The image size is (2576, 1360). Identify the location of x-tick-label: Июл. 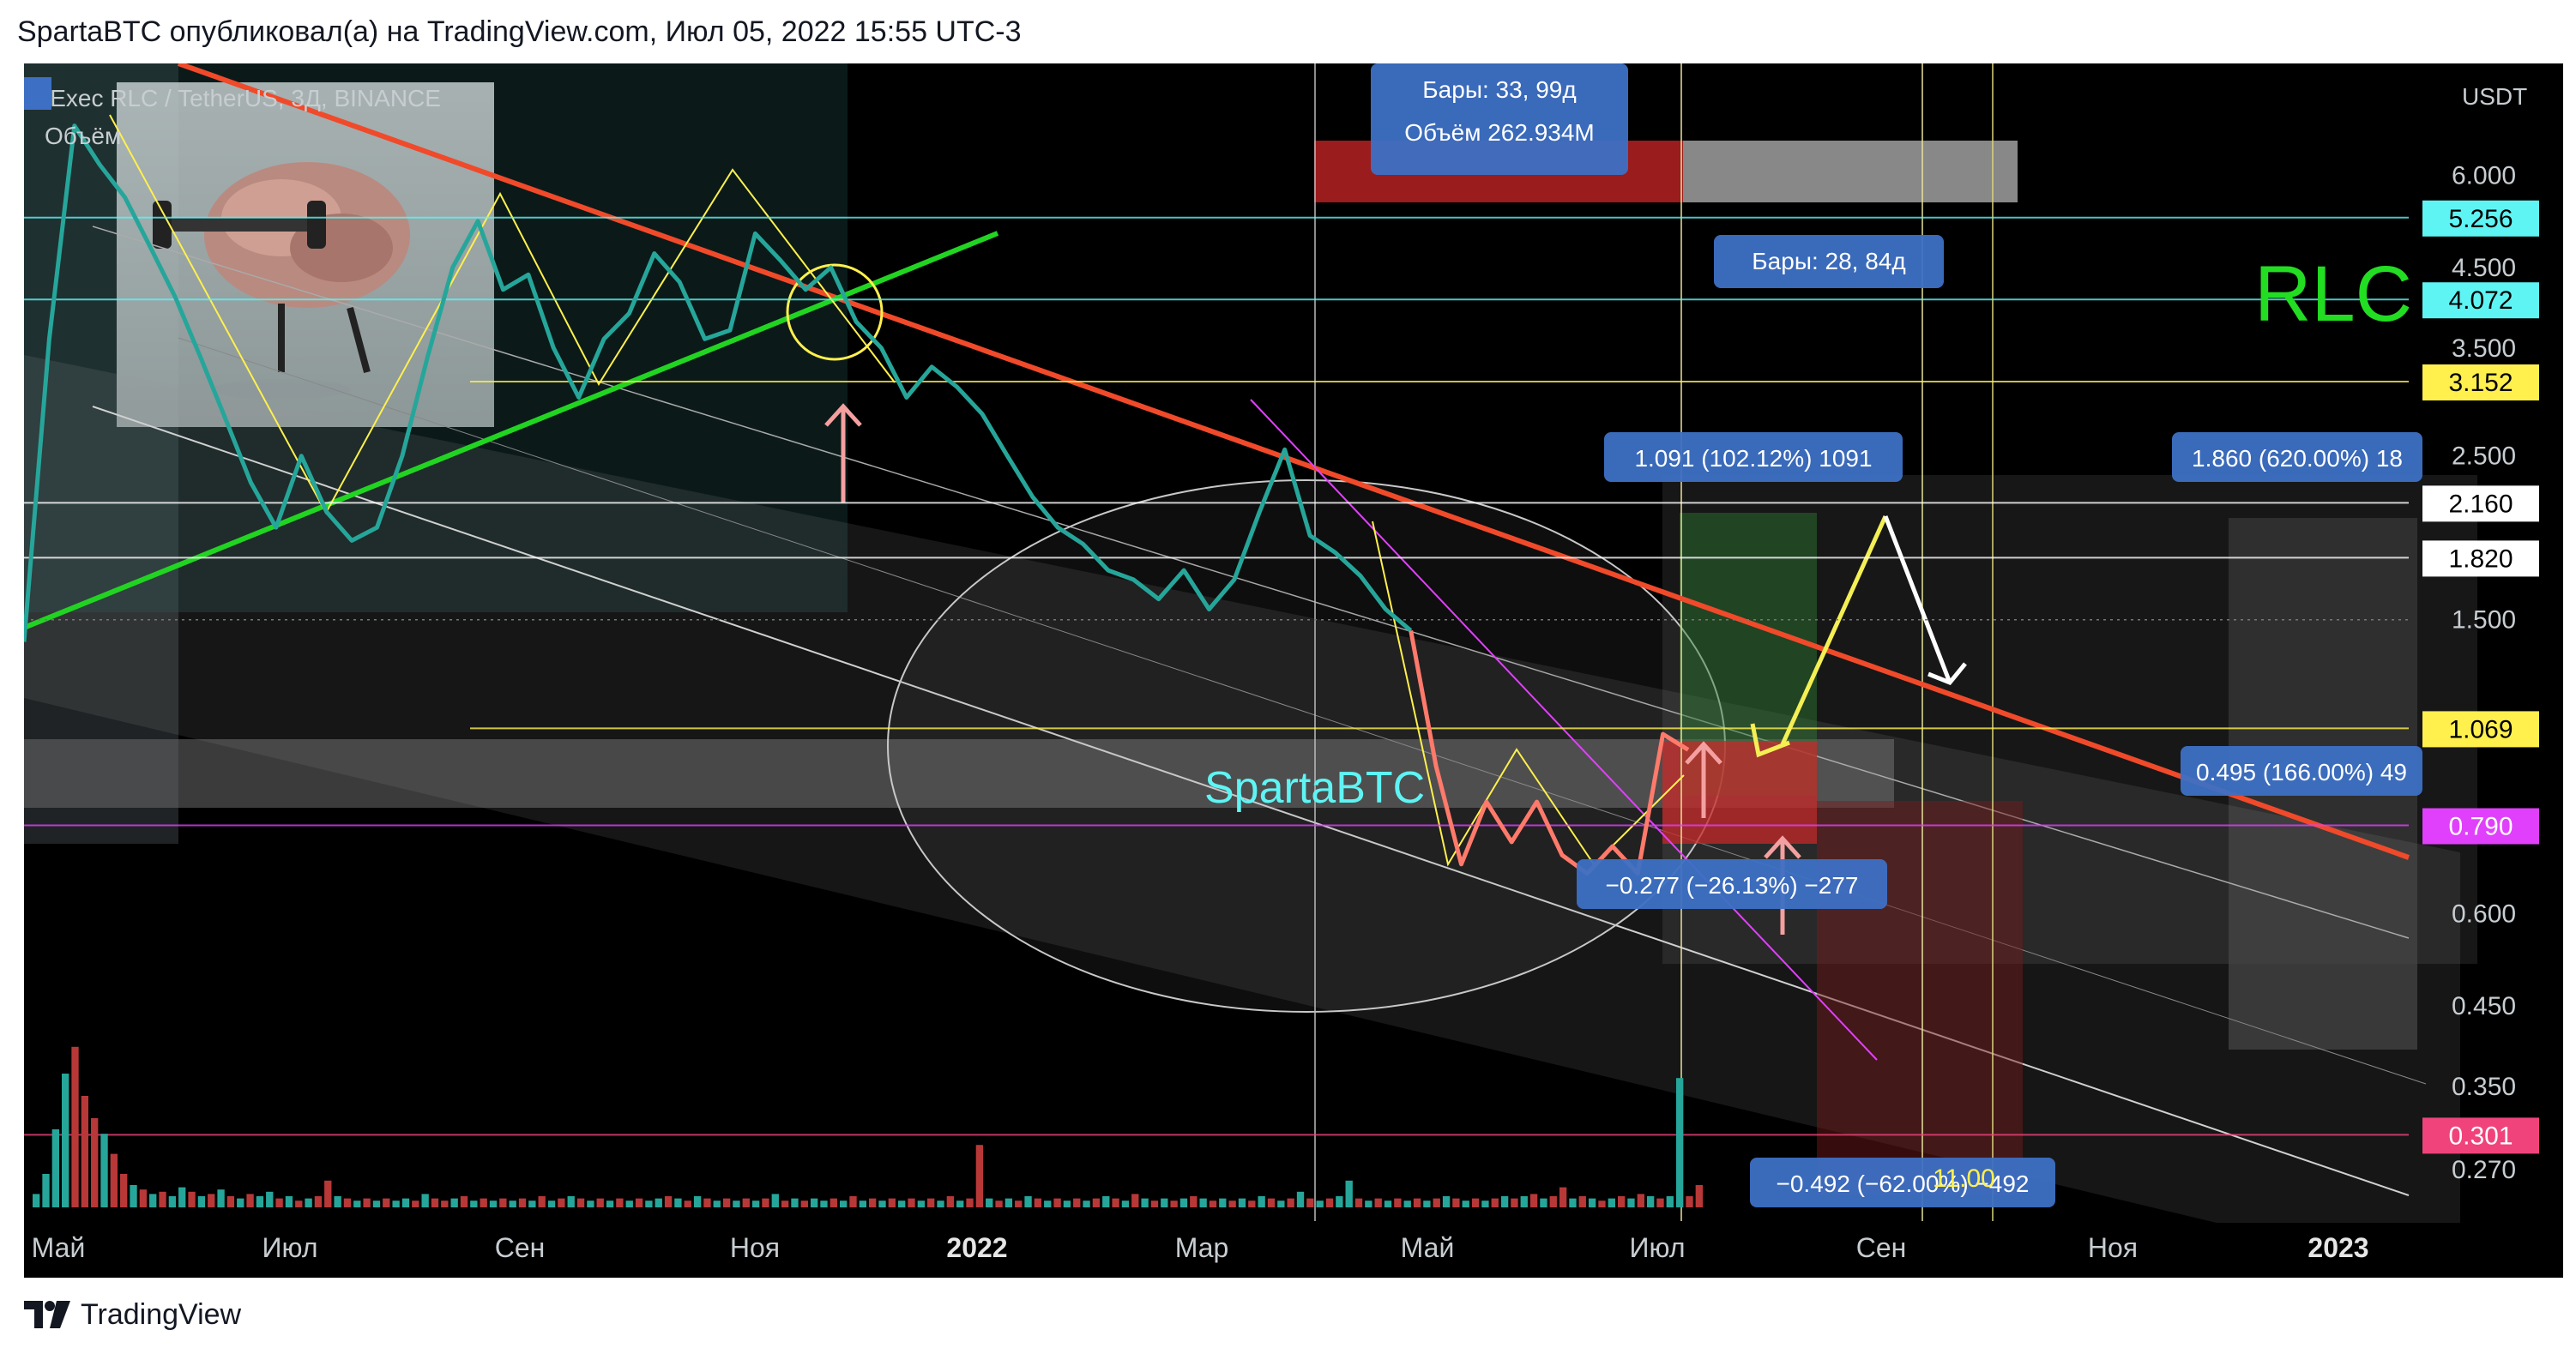
(1658, 1247).